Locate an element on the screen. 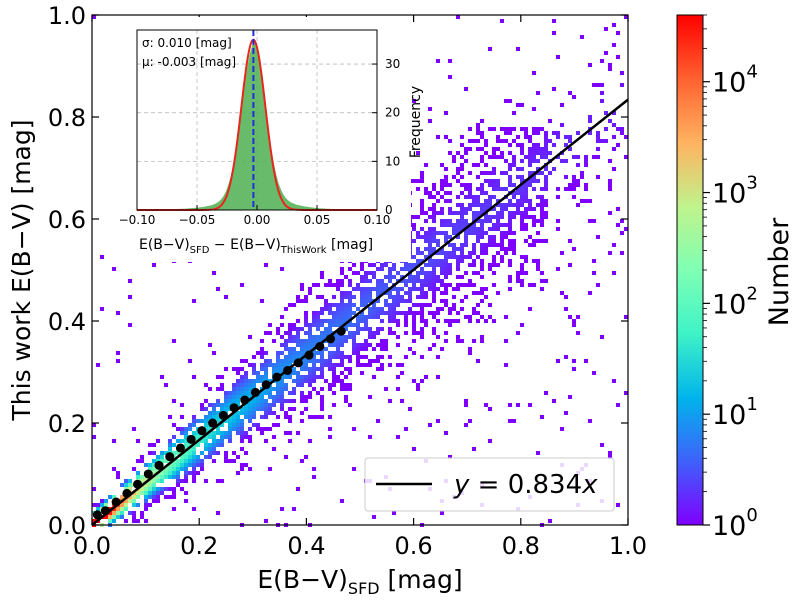 This screenshot has height=600, width=800. inset-x-tick-label: −0.10 is located at coordinates (137, 220).